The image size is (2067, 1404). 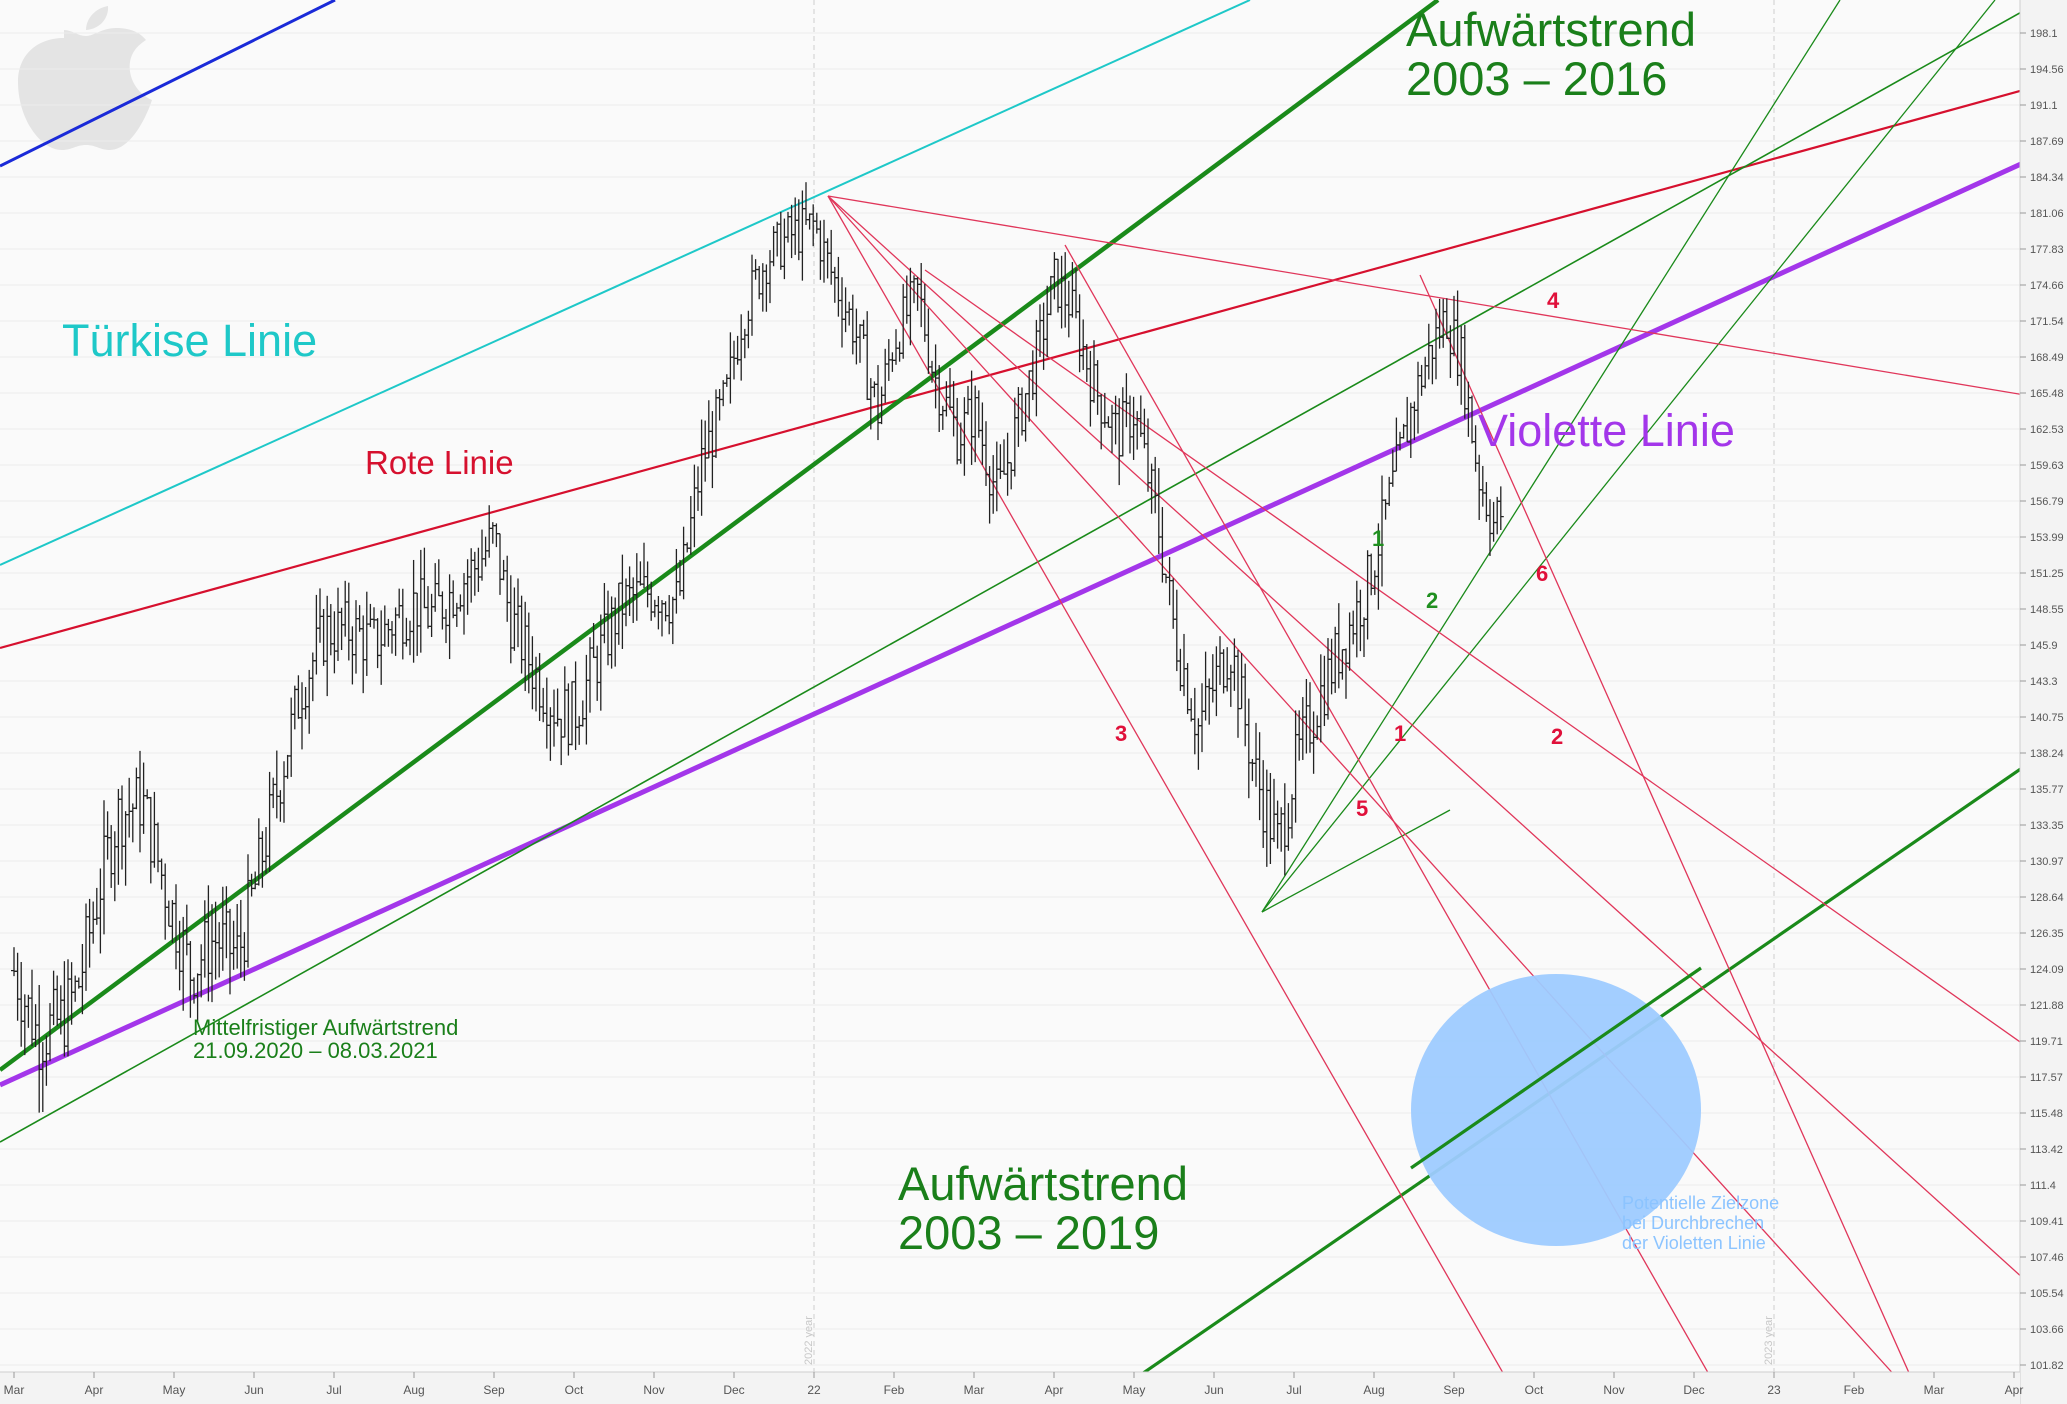 I want to click on uptrend-2019-title: Aufwärtstrend 2003 – 2019, so click(x=1043, y=1208).